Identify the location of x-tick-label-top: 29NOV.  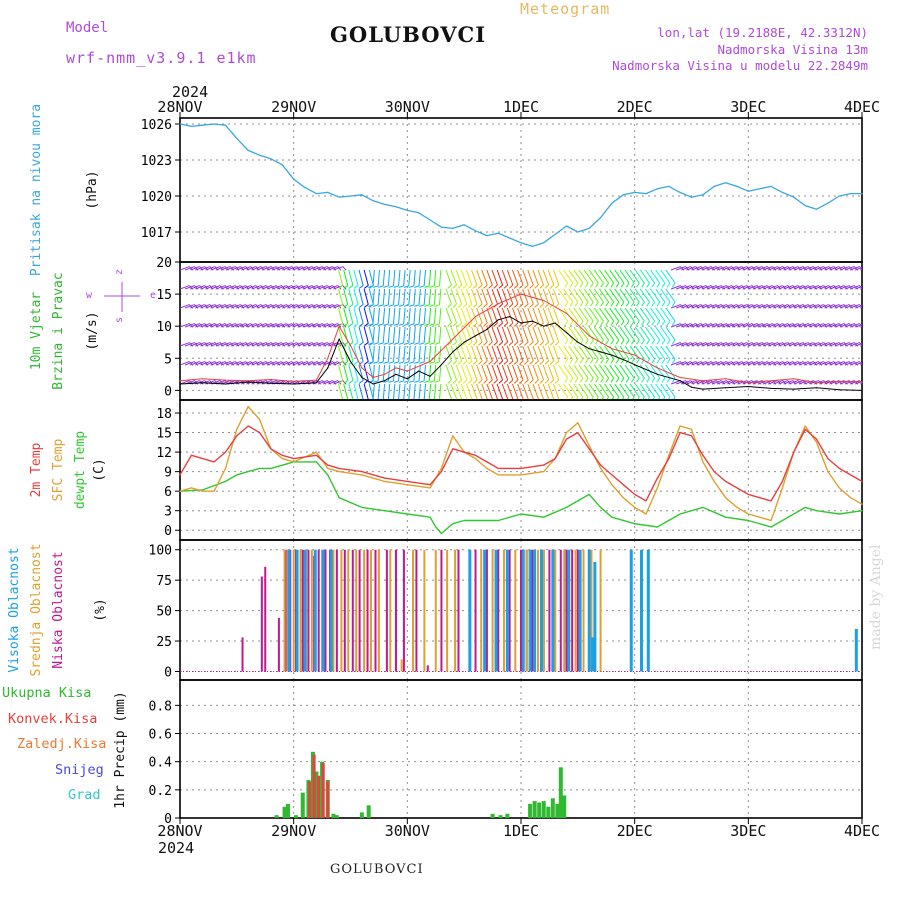
(293, 107).